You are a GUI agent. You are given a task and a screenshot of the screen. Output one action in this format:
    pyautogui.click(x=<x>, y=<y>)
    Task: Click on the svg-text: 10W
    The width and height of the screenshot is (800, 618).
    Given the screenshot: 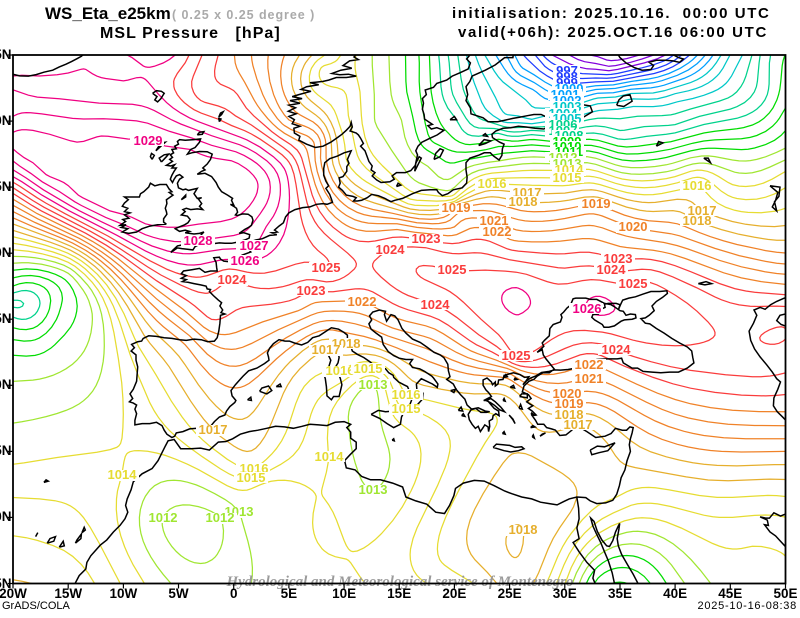 What is the action you would take?
    pyautogui.click(x=124, y=593)
    